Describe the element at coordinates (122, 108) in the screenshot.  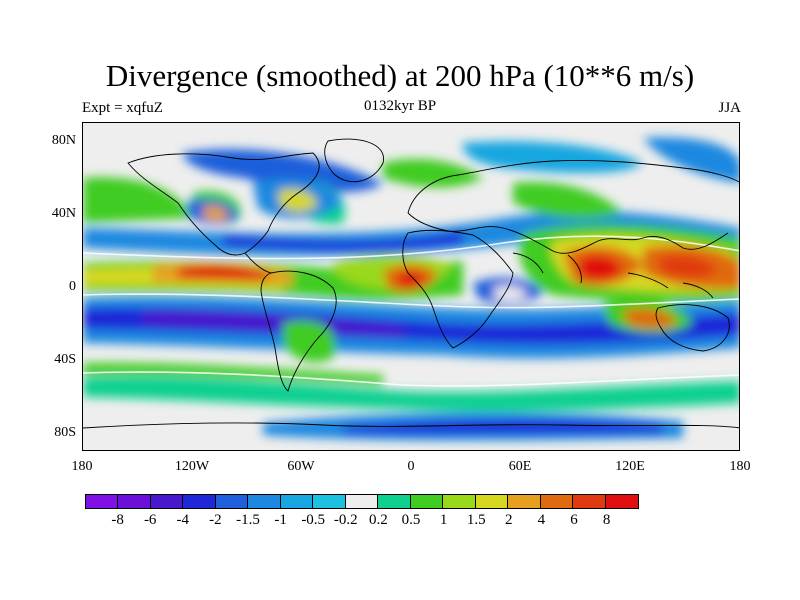
I see `experiment-label: Expt = xqfuZ` at that location.